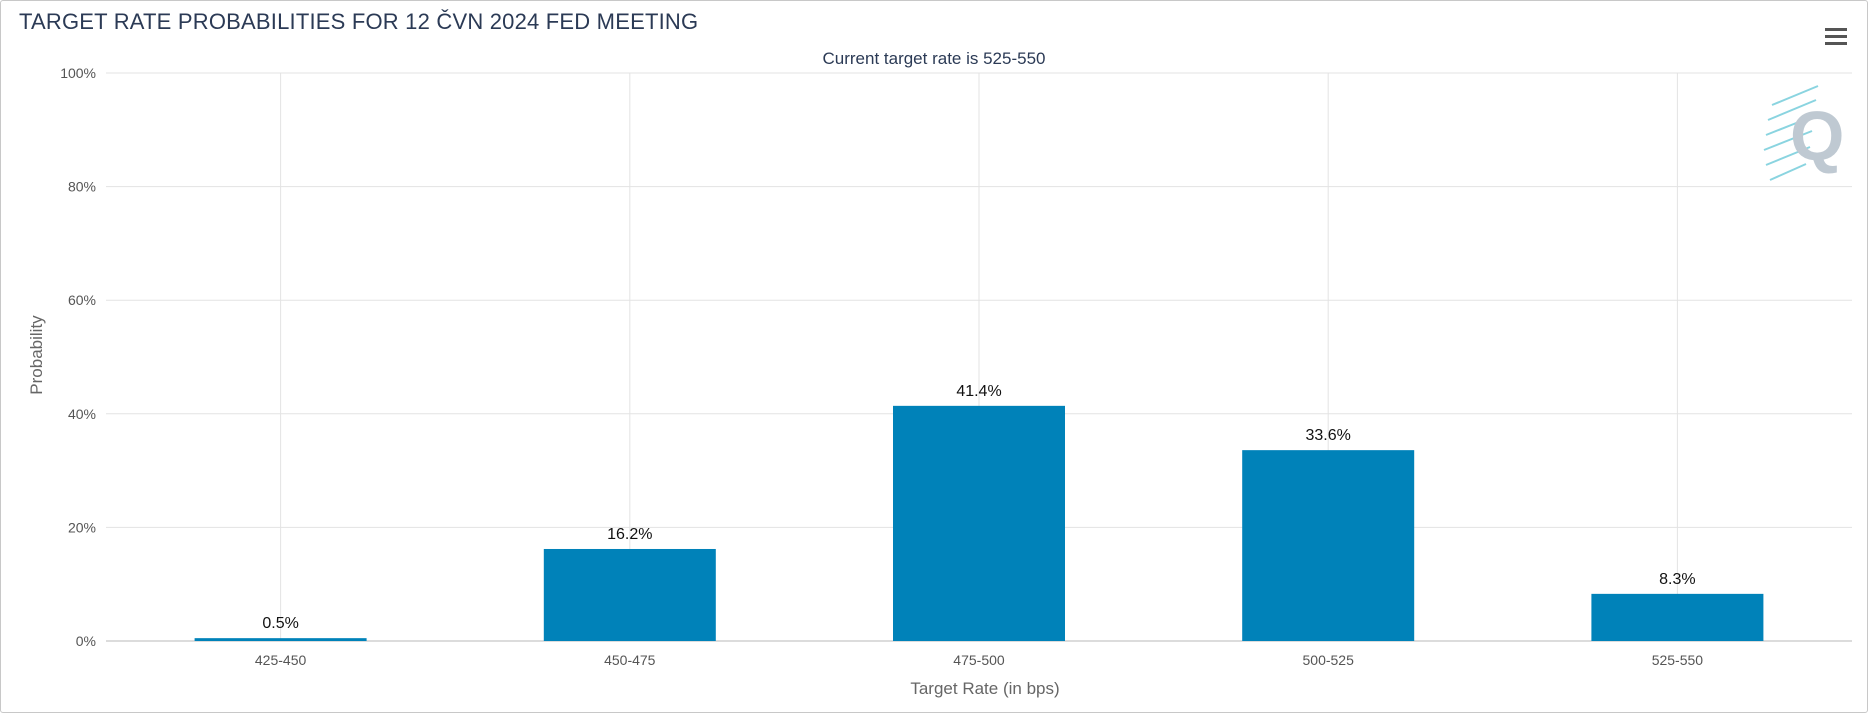  I want to click on y-axis-title: Probability, so click(36, 355).